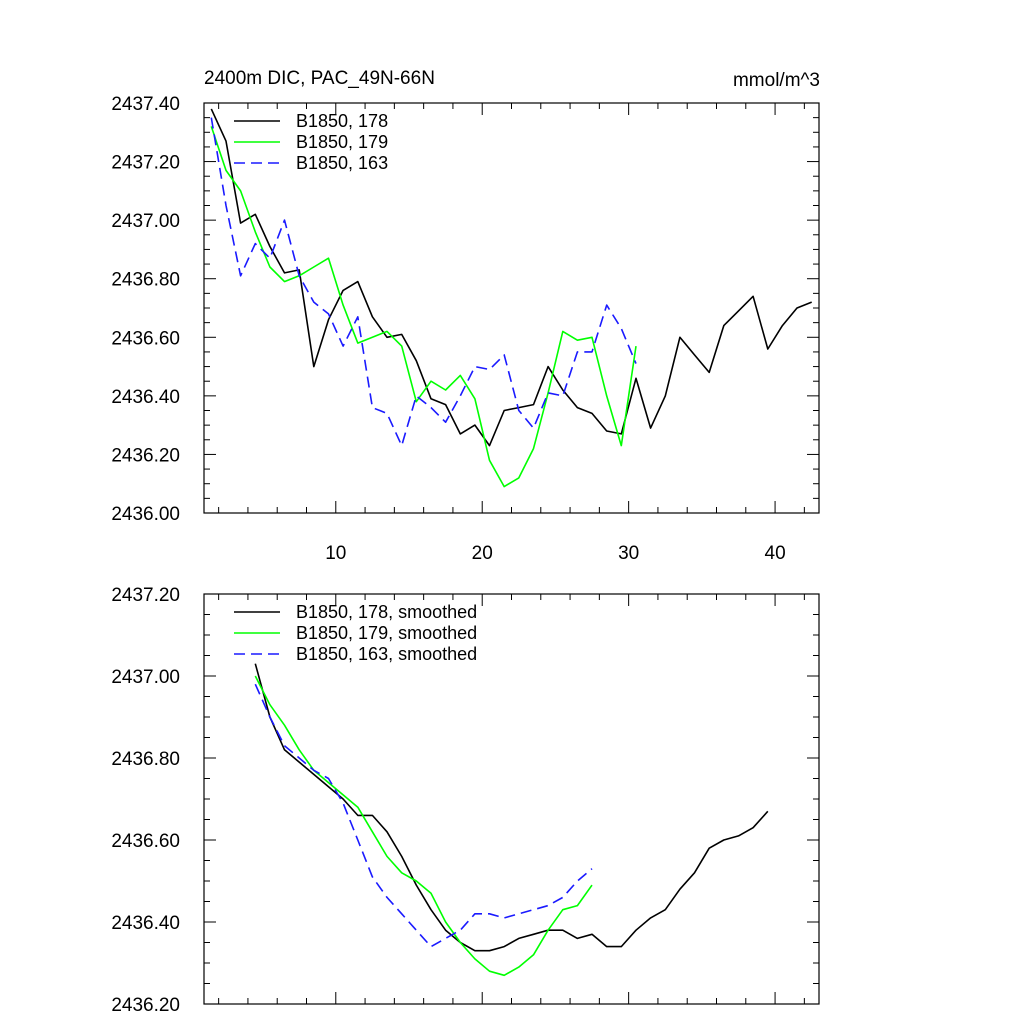 The image size is (1024, 1024). Describe the element at coordinates (145, 397) in the screenshot. I see `top-ytick-label: 2436.40` at that location.